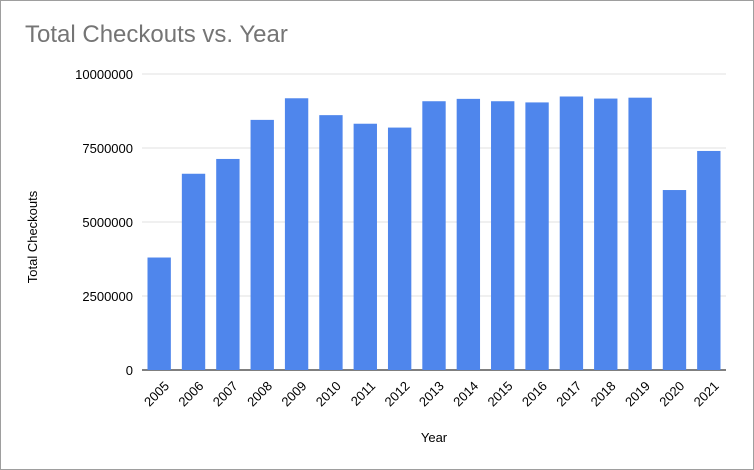 The width and height of the screenshot is (754, 470). Describe the element at coordinates (571, 233) in the screenshot. I see `bar-2017` at that location.